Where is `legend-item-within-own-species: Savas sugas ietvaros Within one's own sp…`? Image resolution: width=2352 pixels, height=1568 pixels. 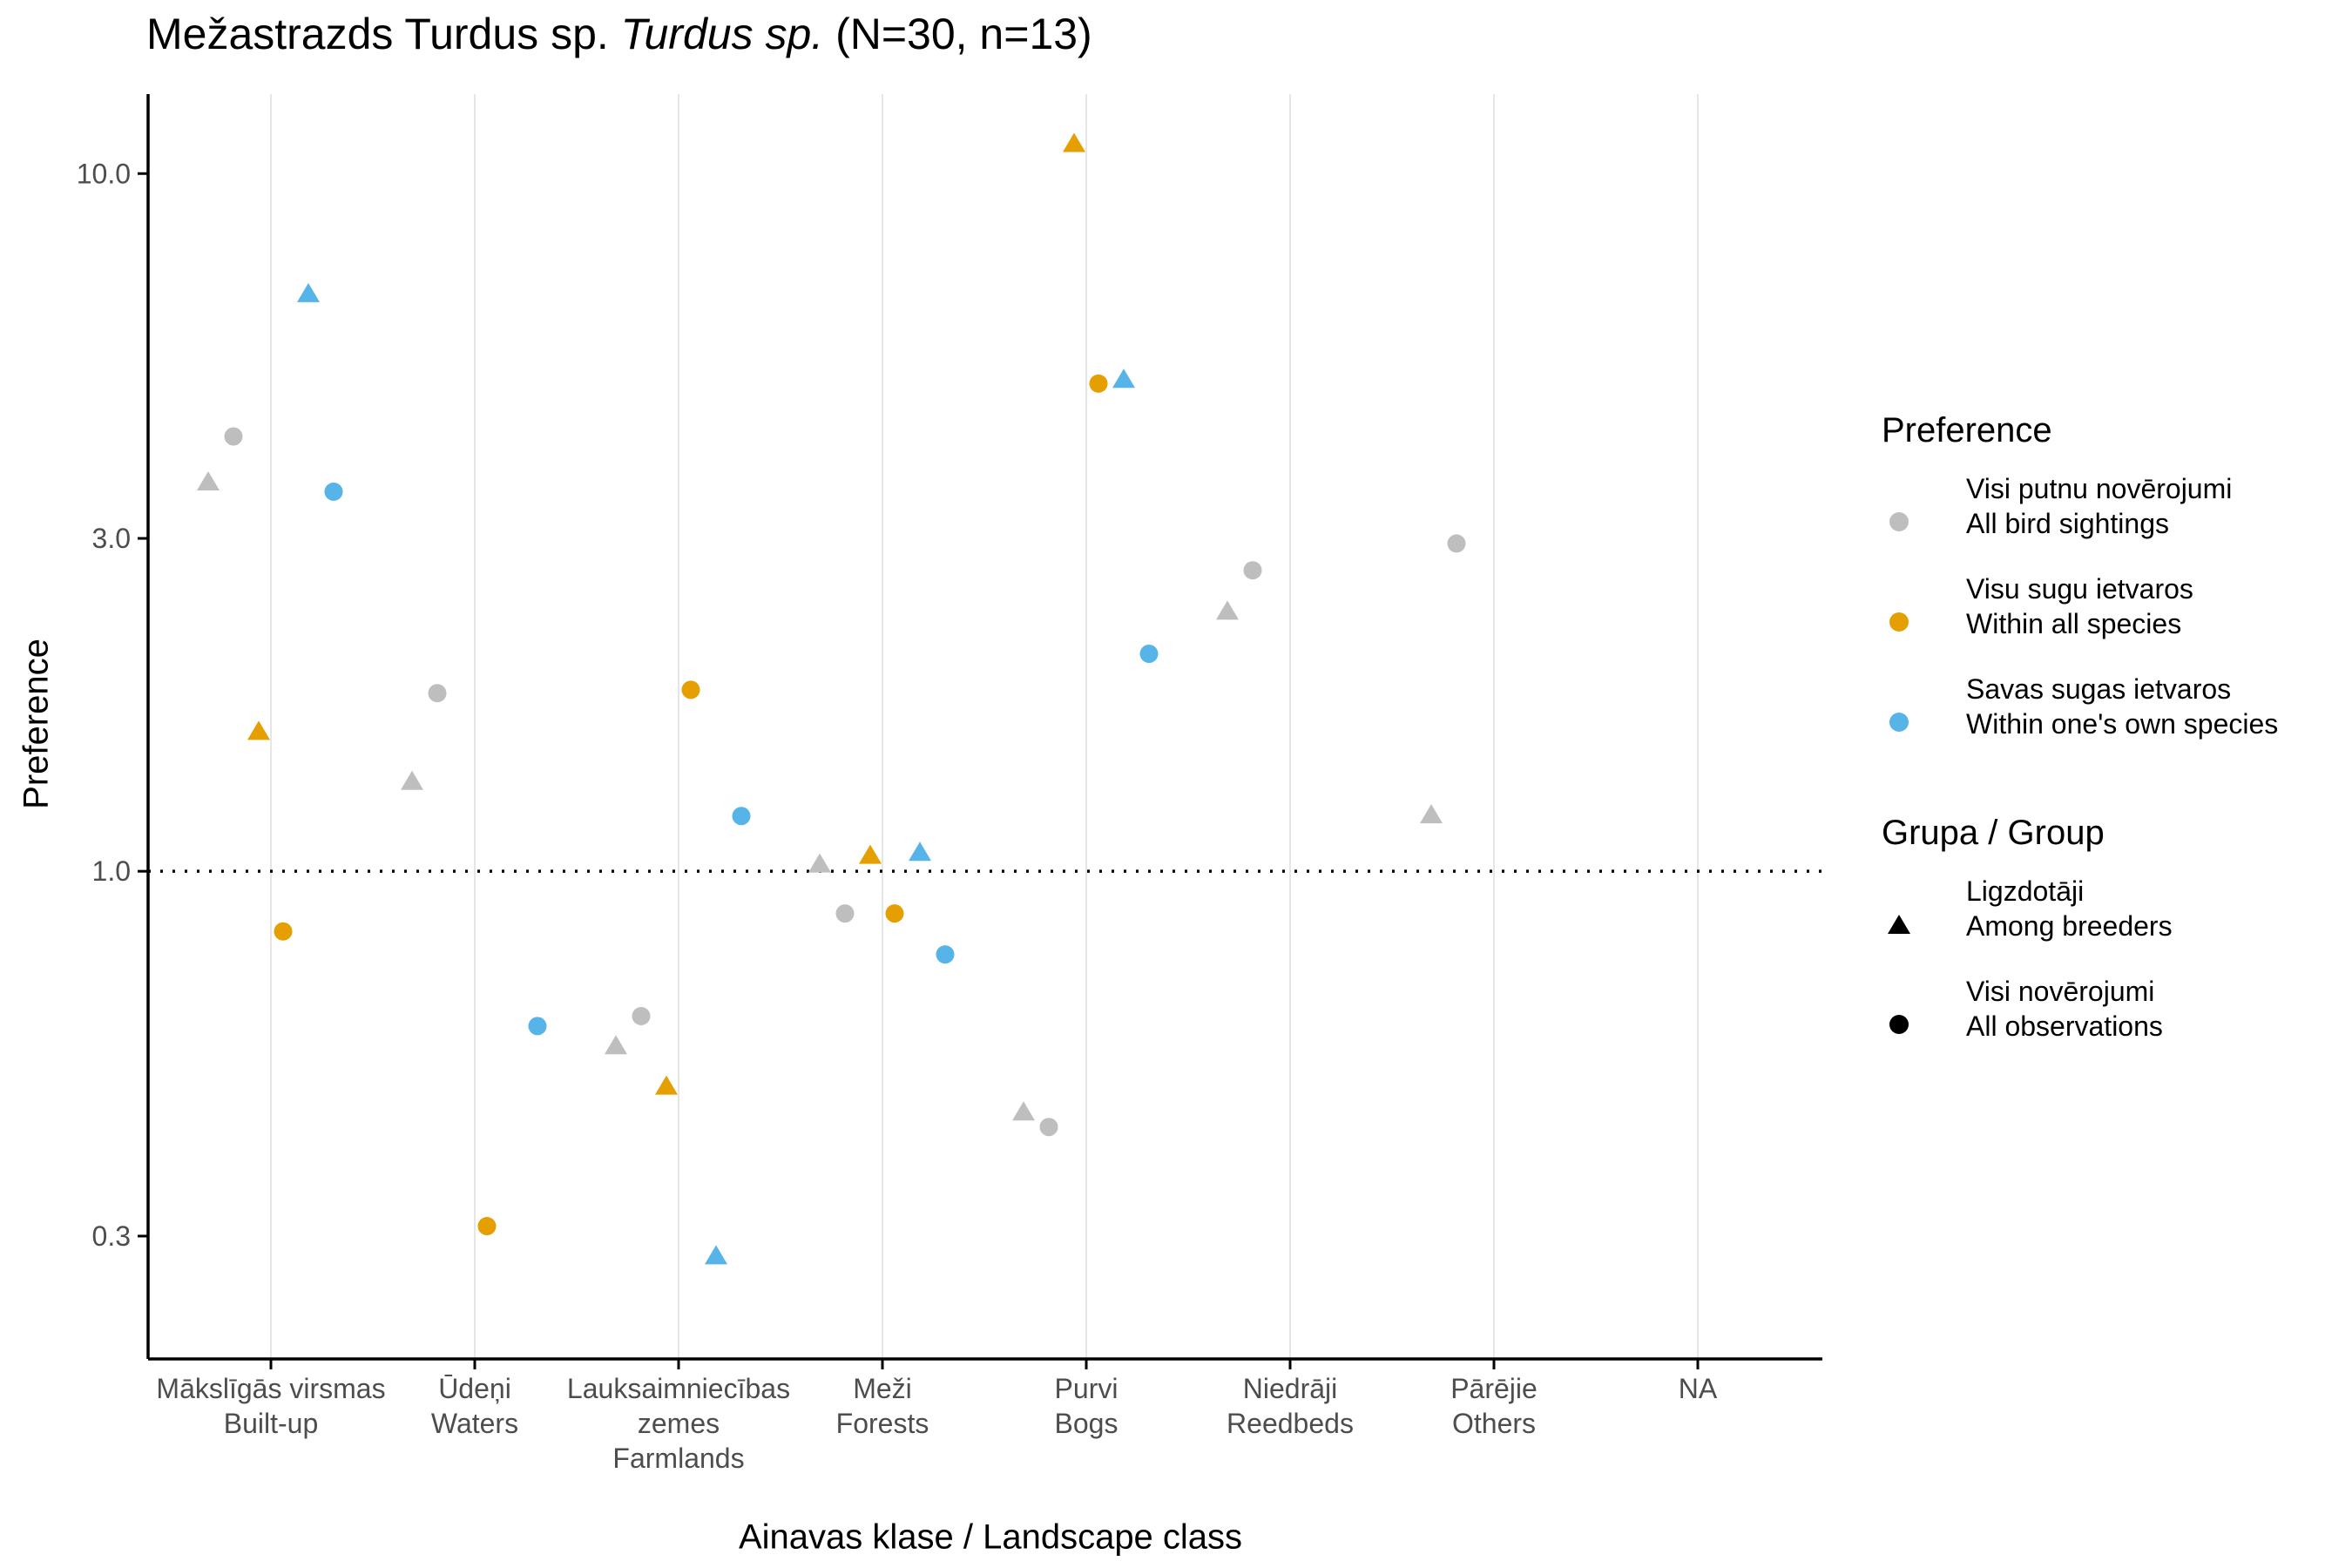
legend-item-within-own-species: Savas sugas ietvaros Within one's own sp… is located at coordinates (2122, 706).